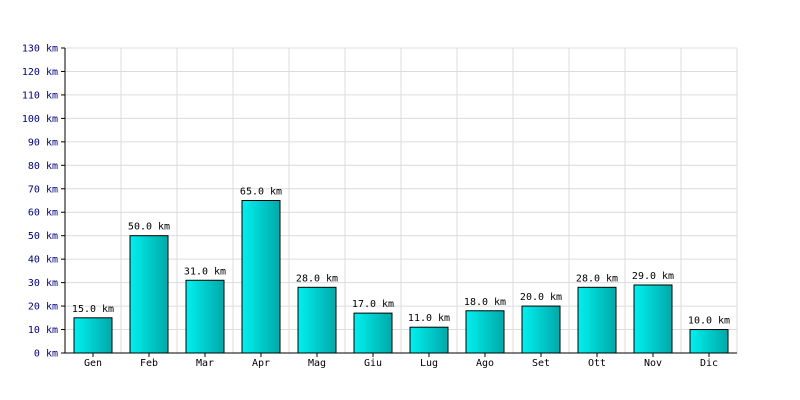 This screenshot has width=800, height=400. What do you see at coordinates (485, 302) in the screenshot?
I see `data-label: 18.0 km` at bounding box center [485, 302].